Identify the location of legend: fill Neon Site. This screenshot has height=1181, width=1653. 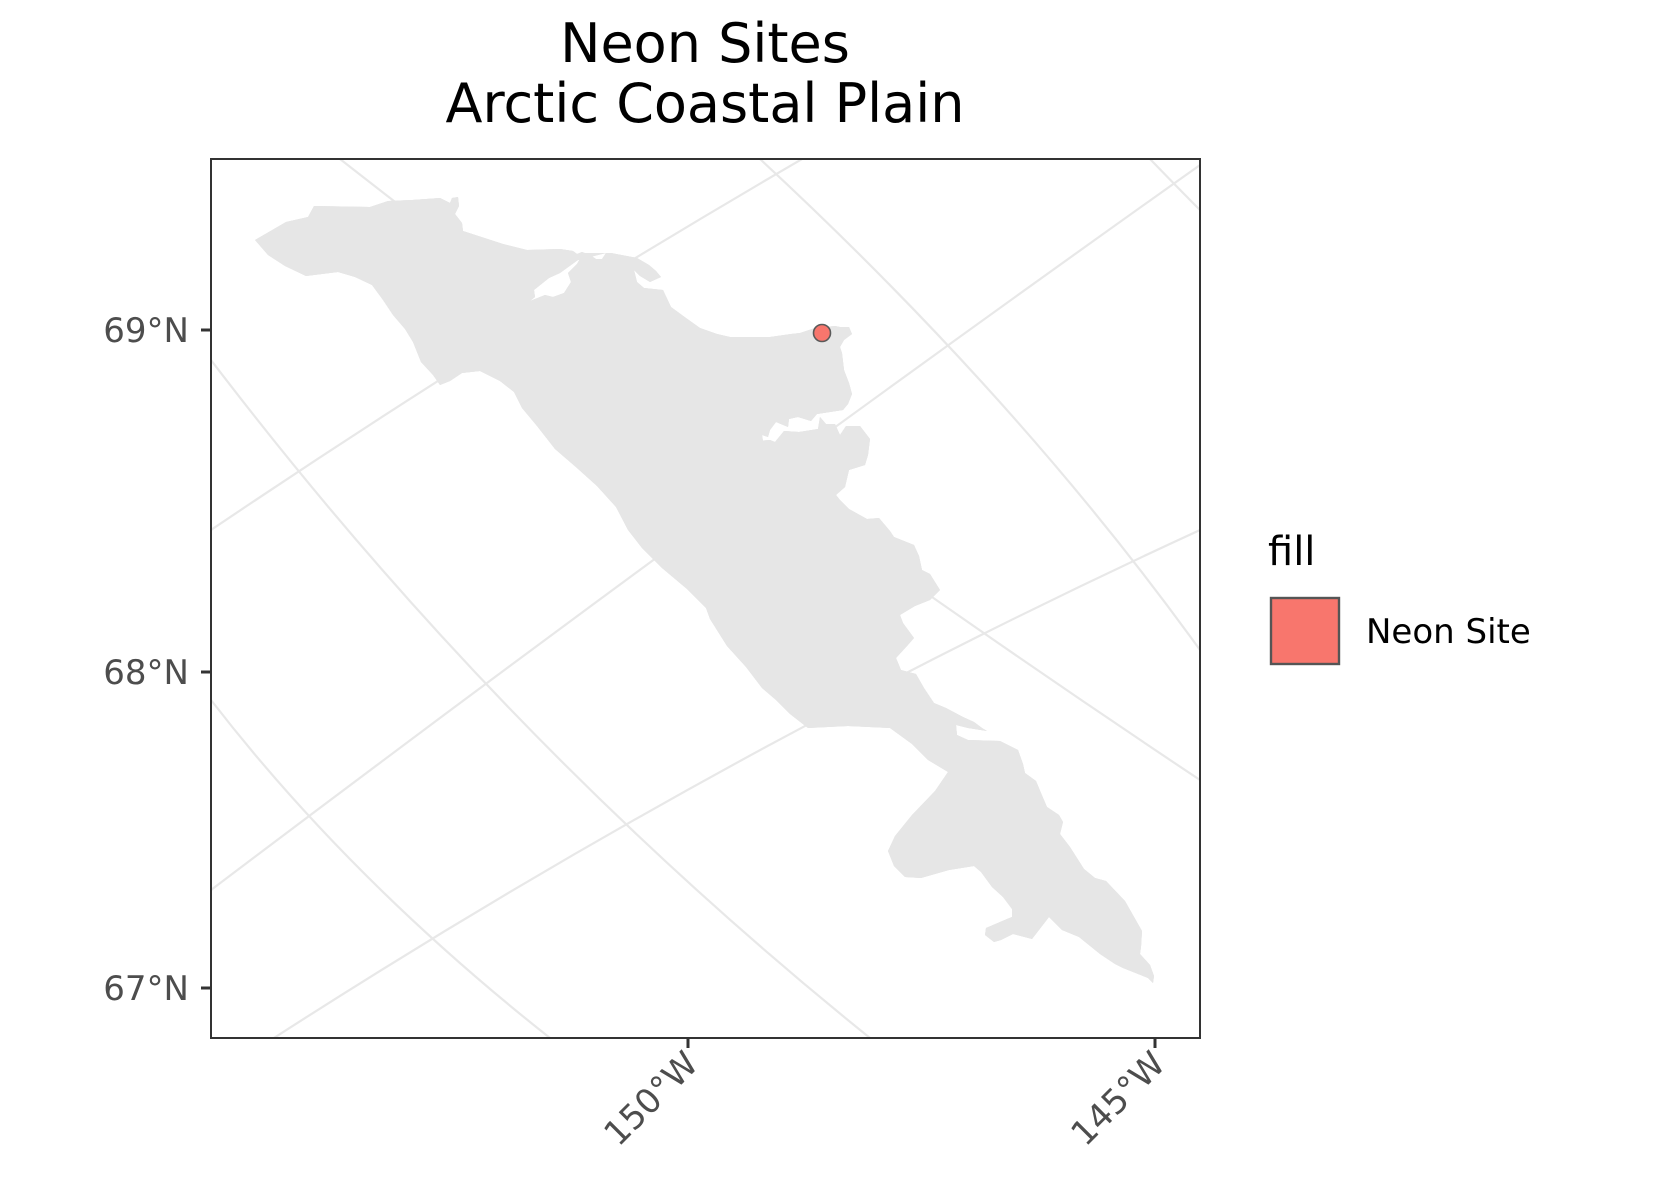
(1399, 597).